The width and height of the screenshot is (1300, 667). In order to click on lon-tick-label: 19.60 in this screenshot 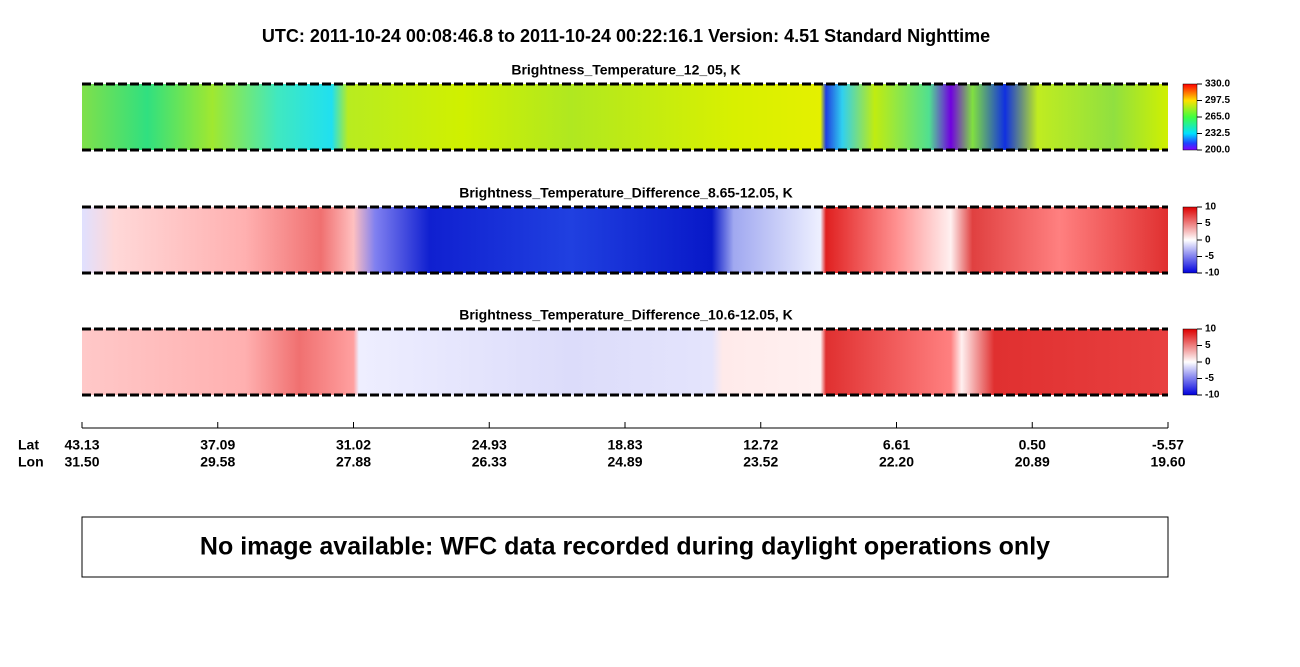, I will do `click(1167, 462)`.